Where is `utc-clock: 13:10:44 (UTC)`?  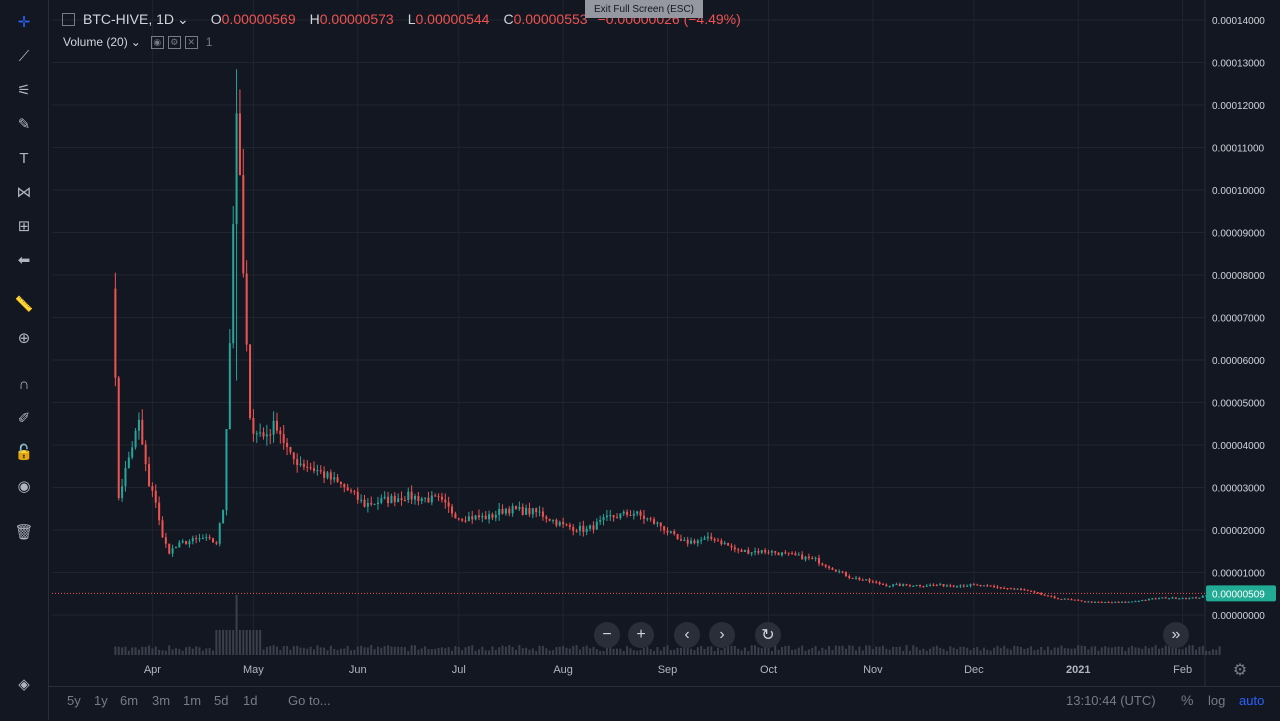 utc-clock: 13:10:44 (UTC) is located at coordinates (1111, 700).